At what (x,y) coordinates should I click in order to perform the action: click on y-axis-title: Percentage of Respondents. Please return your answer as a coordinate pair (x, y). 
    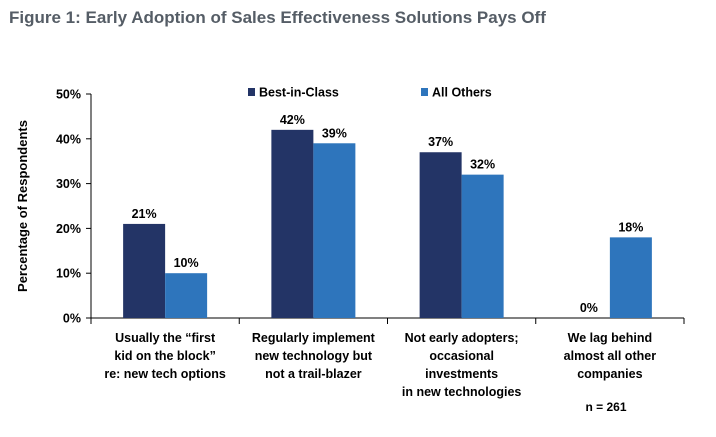
    Looking at the image, I should click on (22, 206).